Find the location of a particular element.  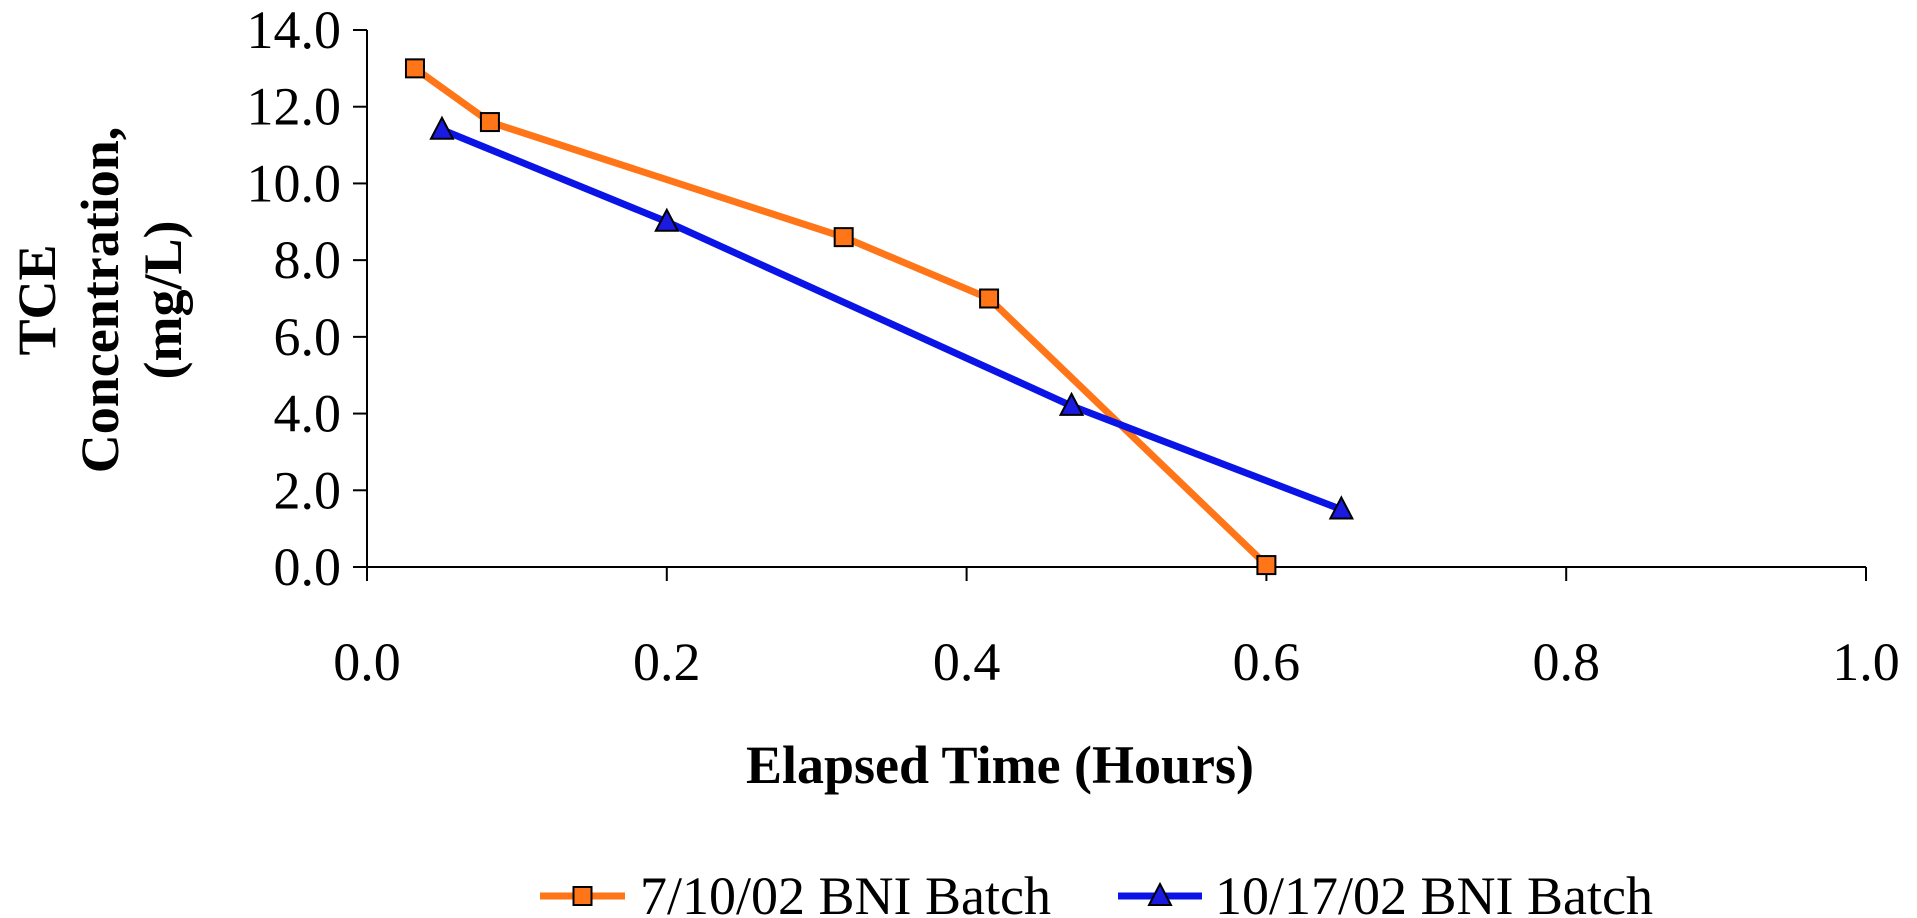

legend-label: 10/17/02 BNI Batch is located at coordinates (1434, 892).